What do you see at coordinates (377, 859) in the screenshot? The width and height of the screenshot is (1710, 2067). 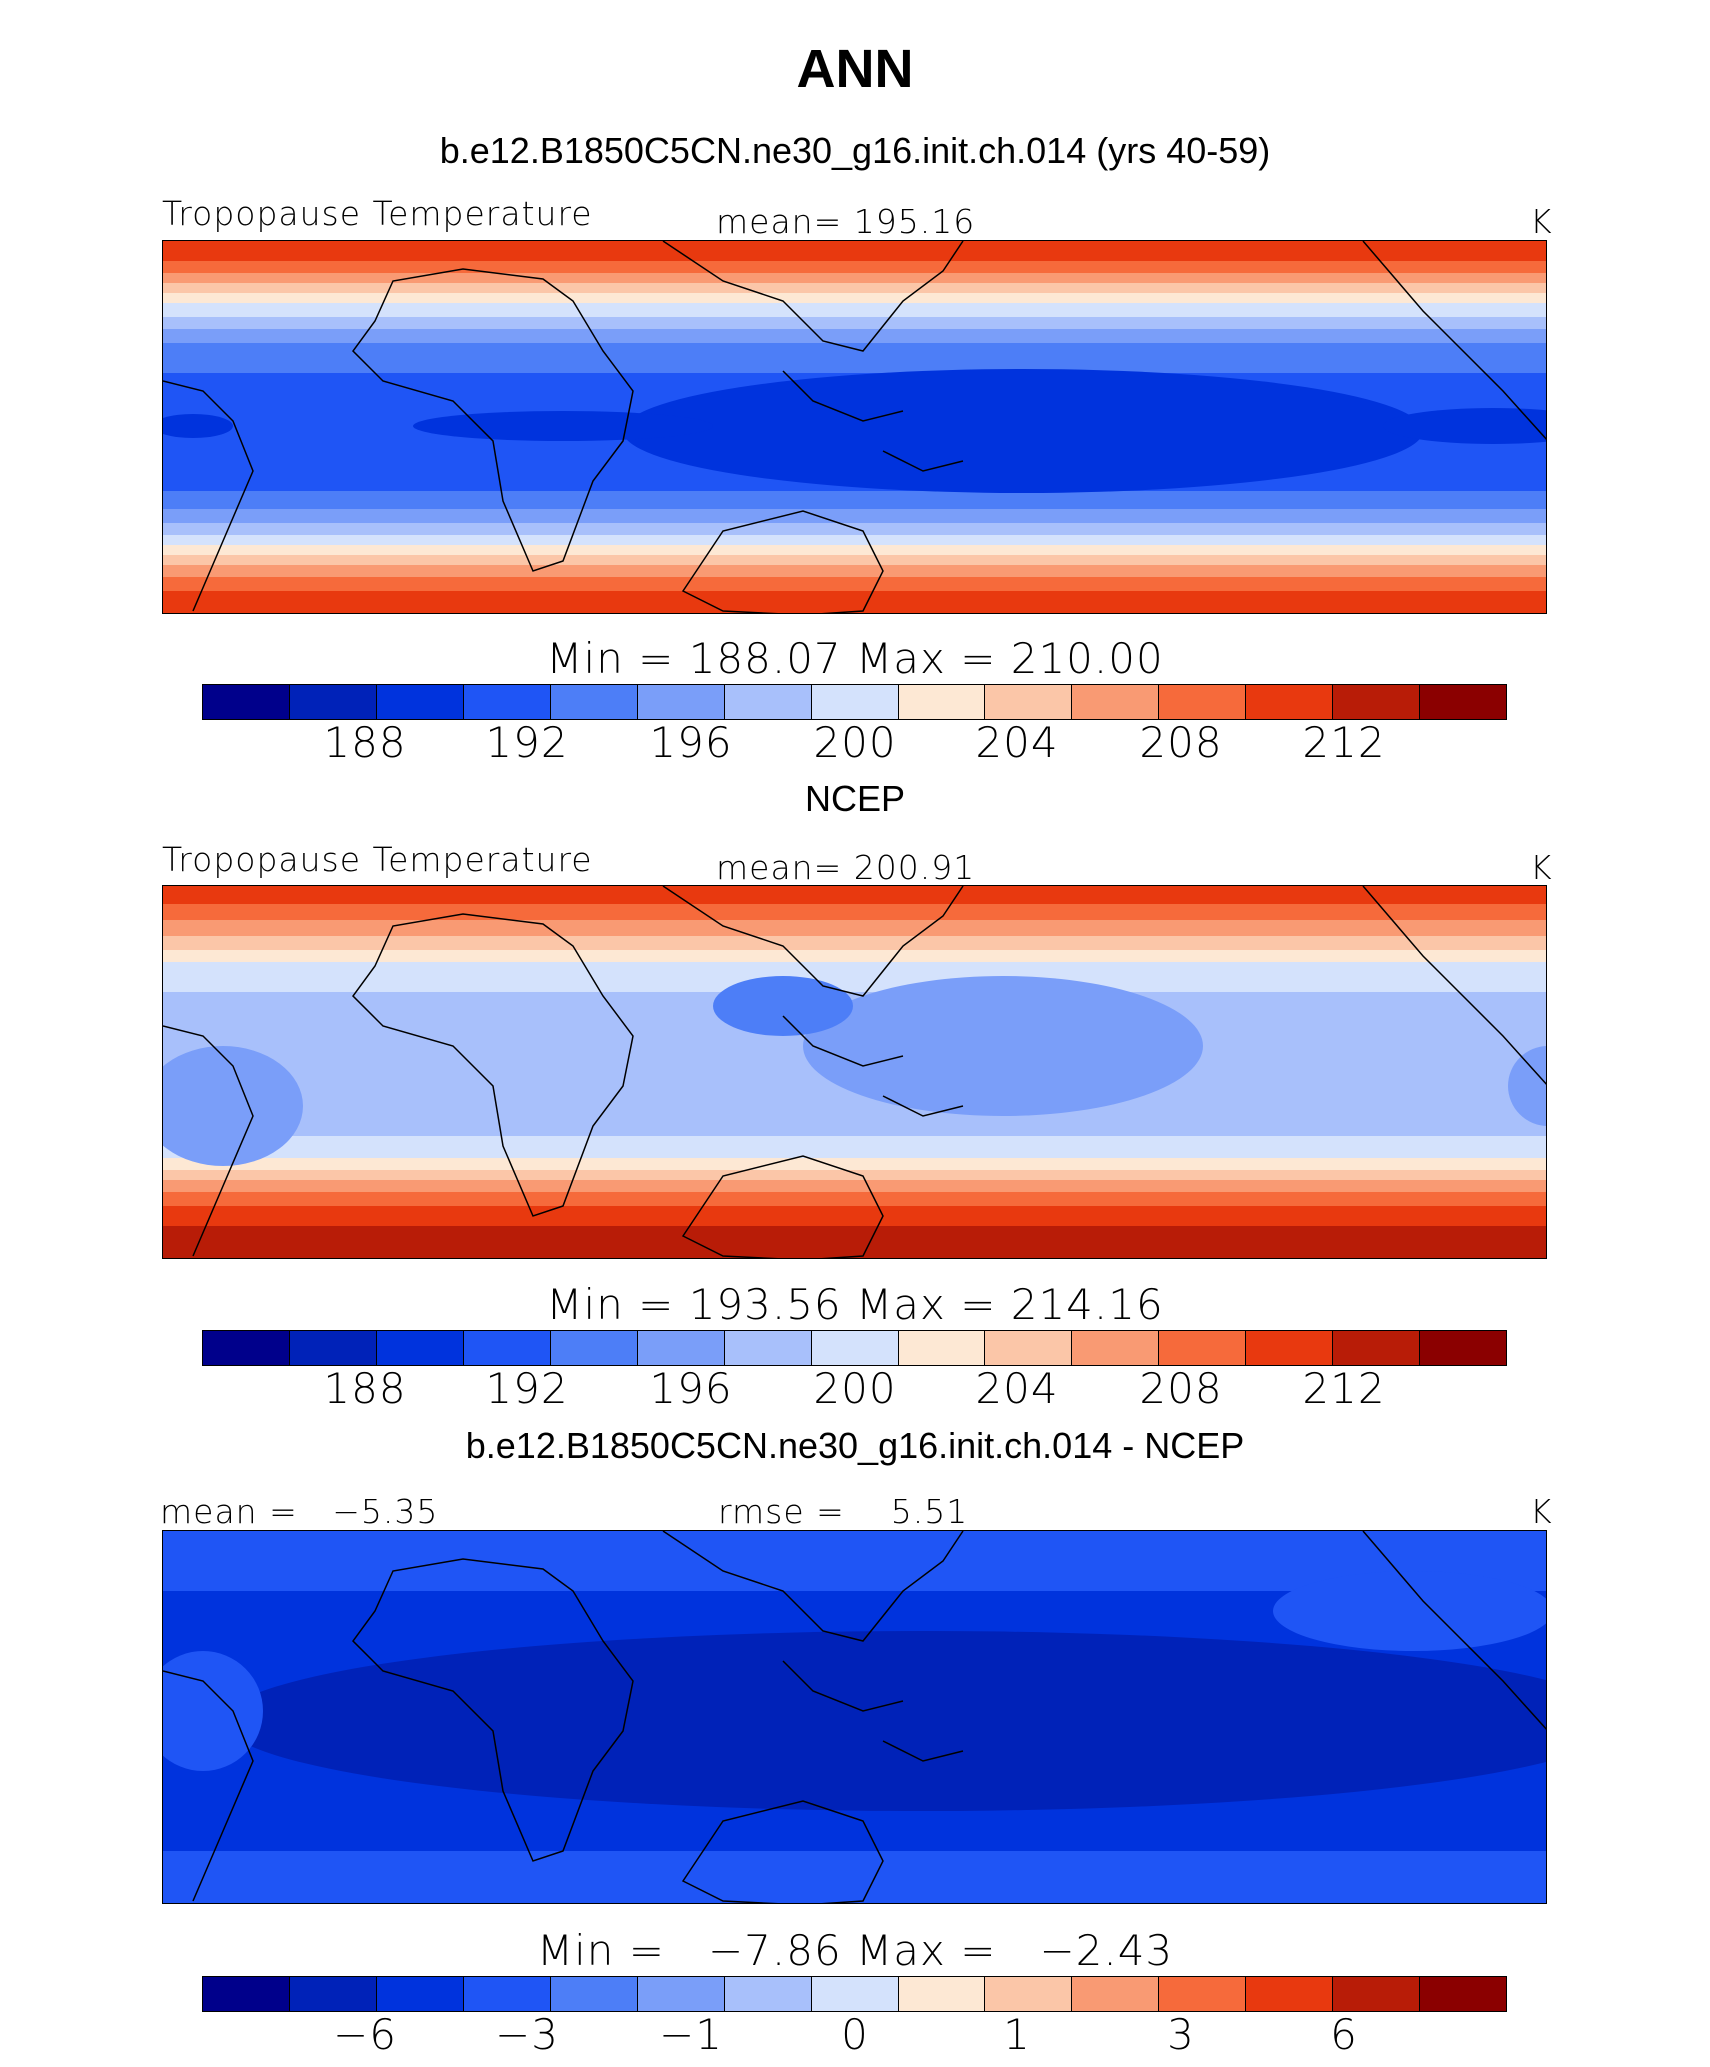 I see `panel-2-variable-label: Tropopause Temperature` at bounding box center [377, 859].